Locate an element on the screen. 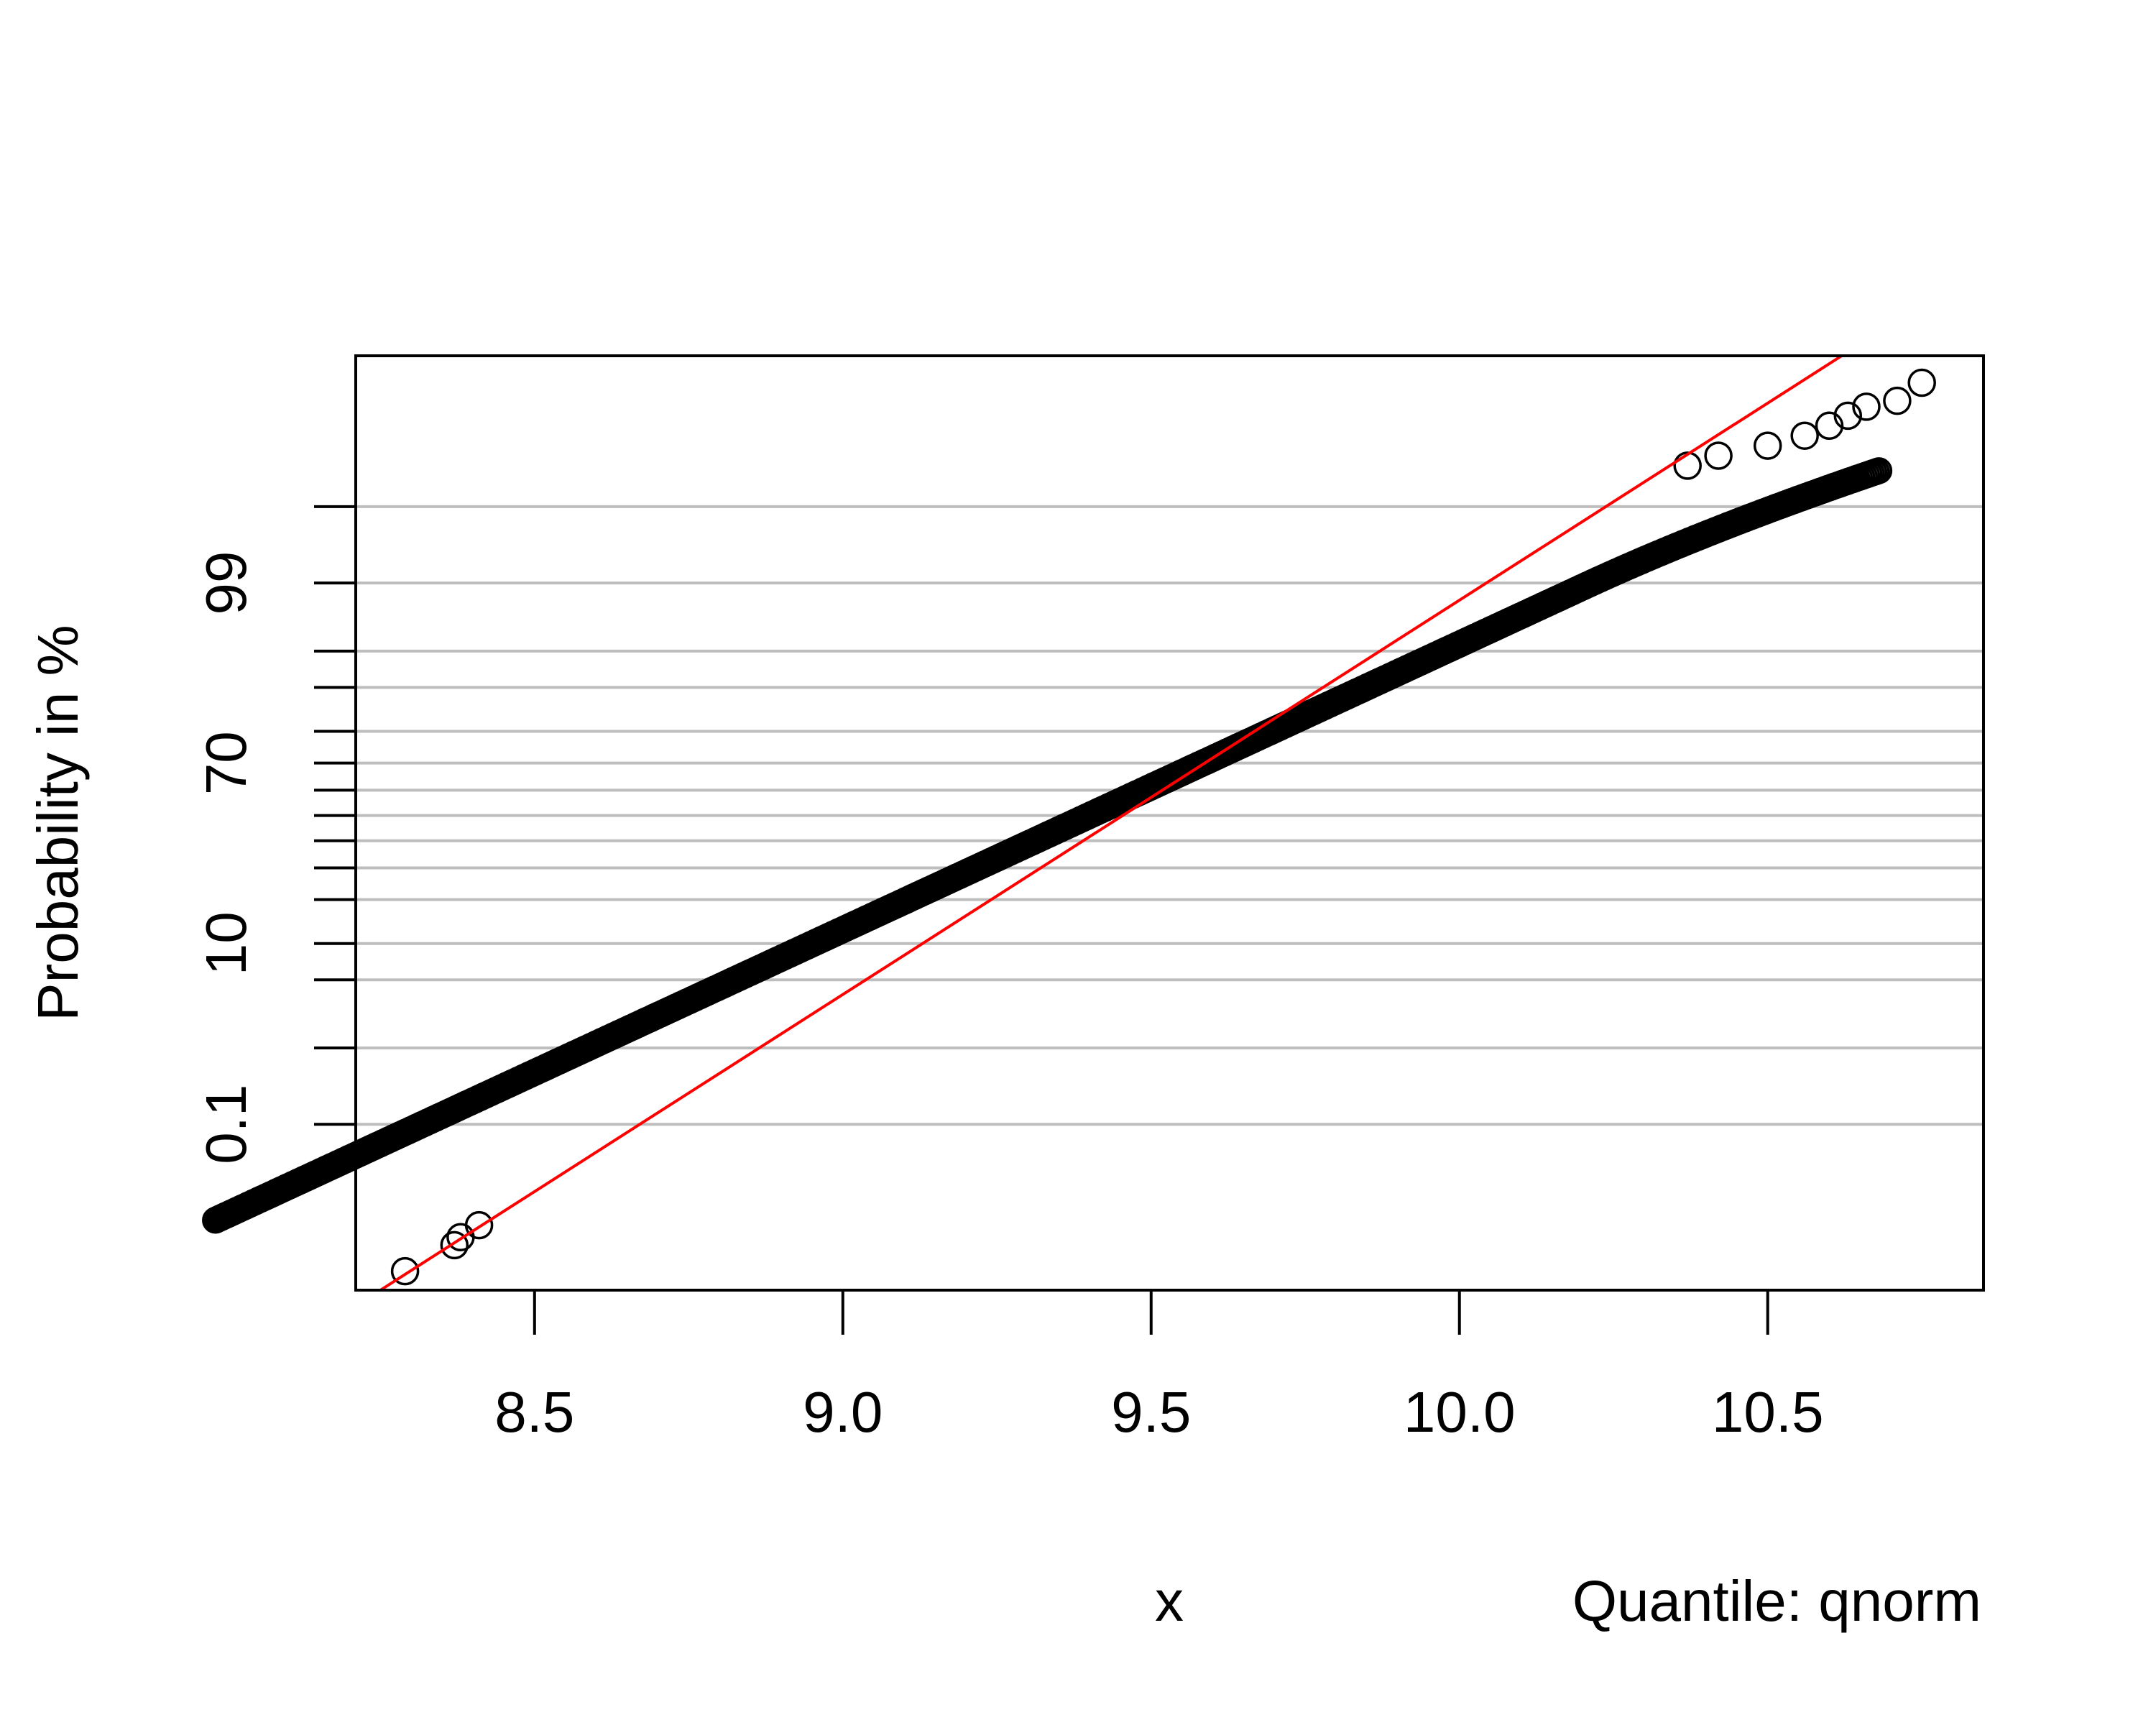 Image resolution: width=2156 pixels, height=1725 pixels. y-axis-label: Probability in % is located at coordinates (58, 823).